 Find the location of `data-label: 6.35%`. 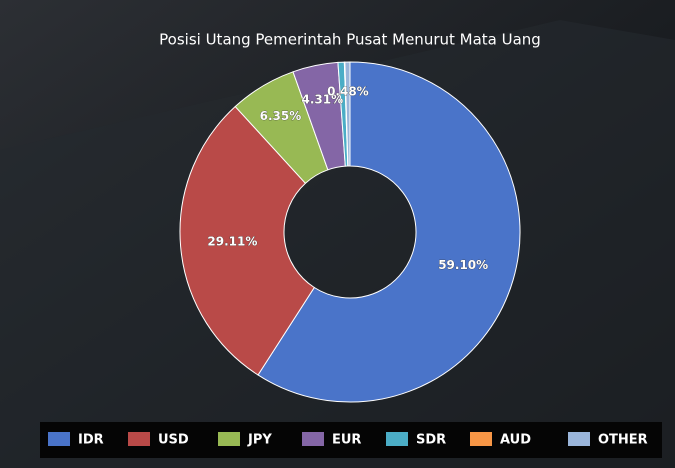

data-label: 6.35% is located at coordinates (281, 116).